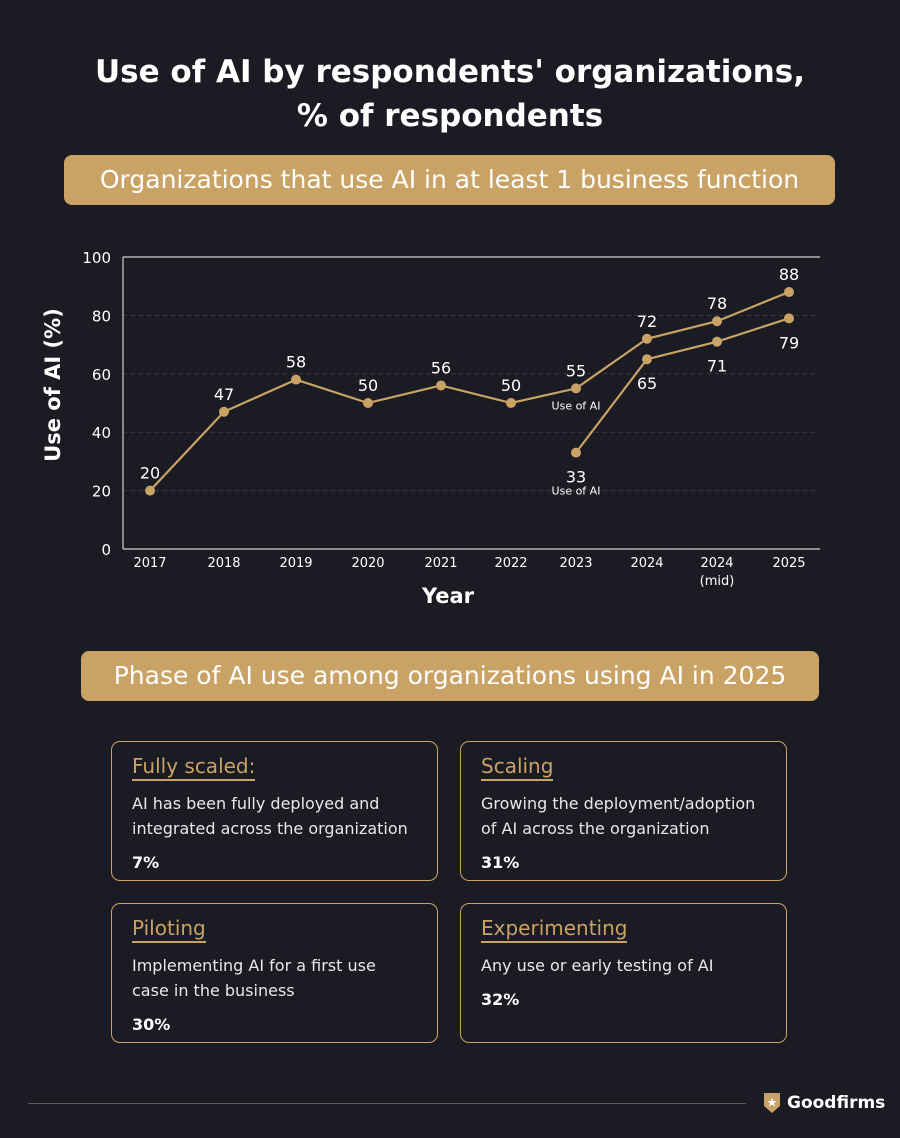  I want to click on data-label: 71, so click(717, 366).